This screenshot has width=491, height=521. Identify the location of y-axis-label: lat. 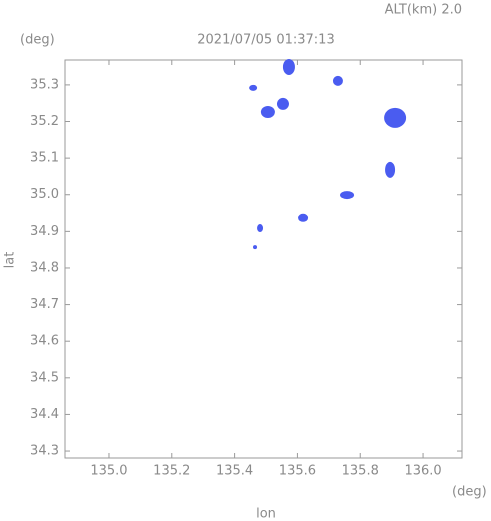
(10, 260).